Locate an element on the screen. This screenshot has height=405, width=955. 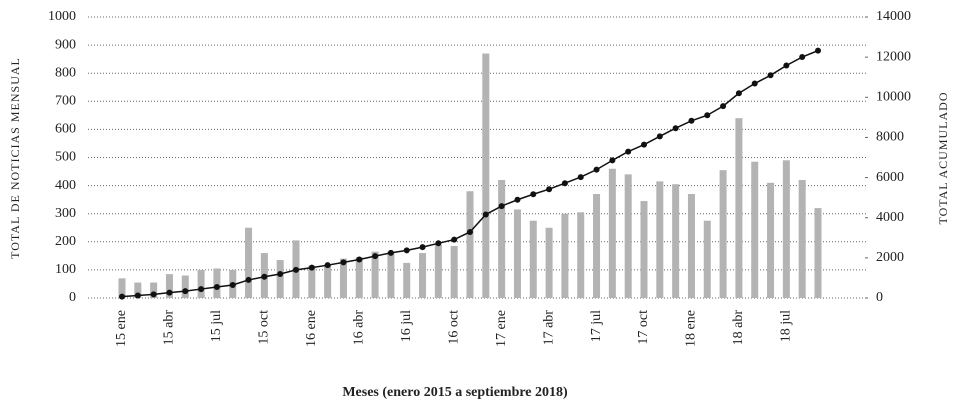
x-tick-label: 18 abr is located at coordinates (738, 328).